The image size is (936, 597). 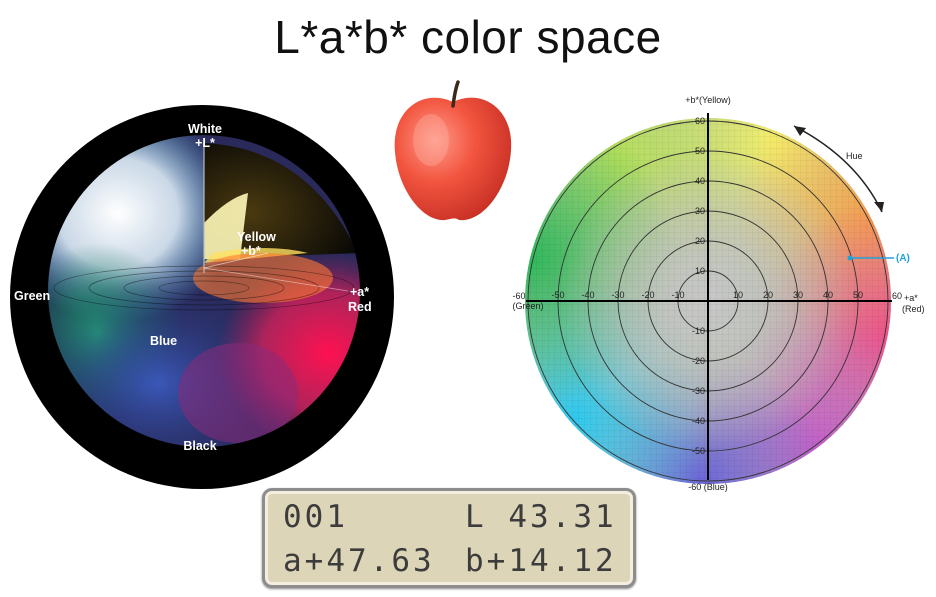 What do you see at coordinates (858, 295) in the screenshot?
I see `x-tick-label: 50` at bounding box center [858, 295].